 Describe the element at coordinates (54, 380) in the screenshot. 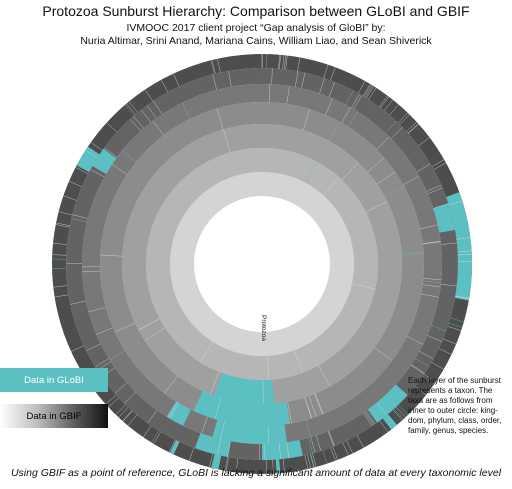

I see `legend-globi-label: Data in GLoBI` at that location.